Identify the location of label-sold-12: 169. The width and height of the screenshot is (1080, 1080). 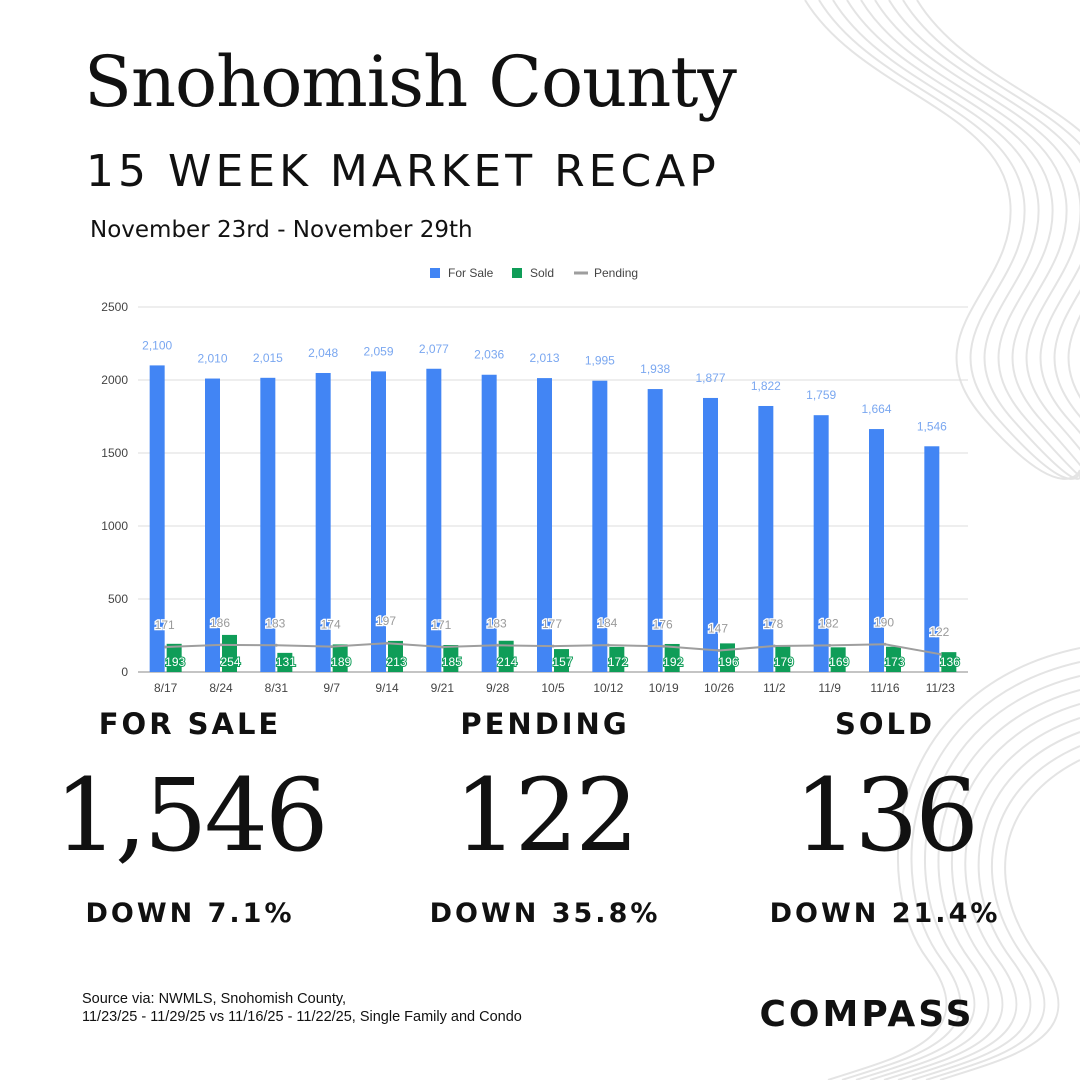
(839, 662).